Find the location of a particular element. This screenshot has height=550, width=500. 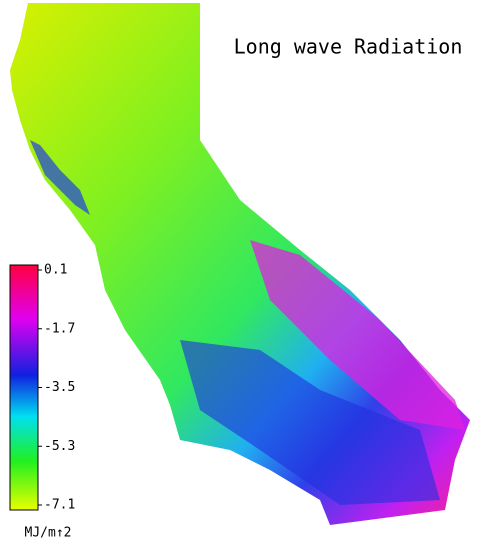

scale-tick-label: -1.7 is located at coordinates (59, 328).